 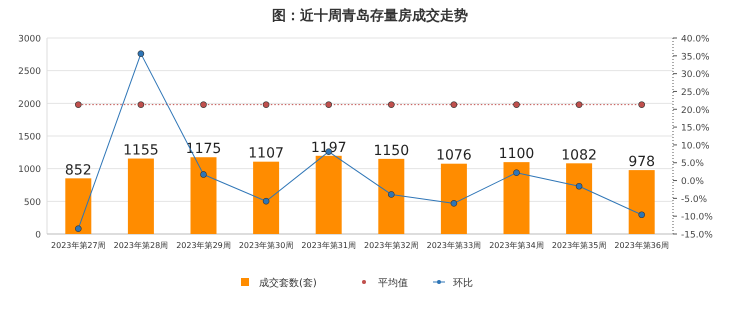 I want to click on x-tick-label: 2023年第34周, so click(x=516, y=245).